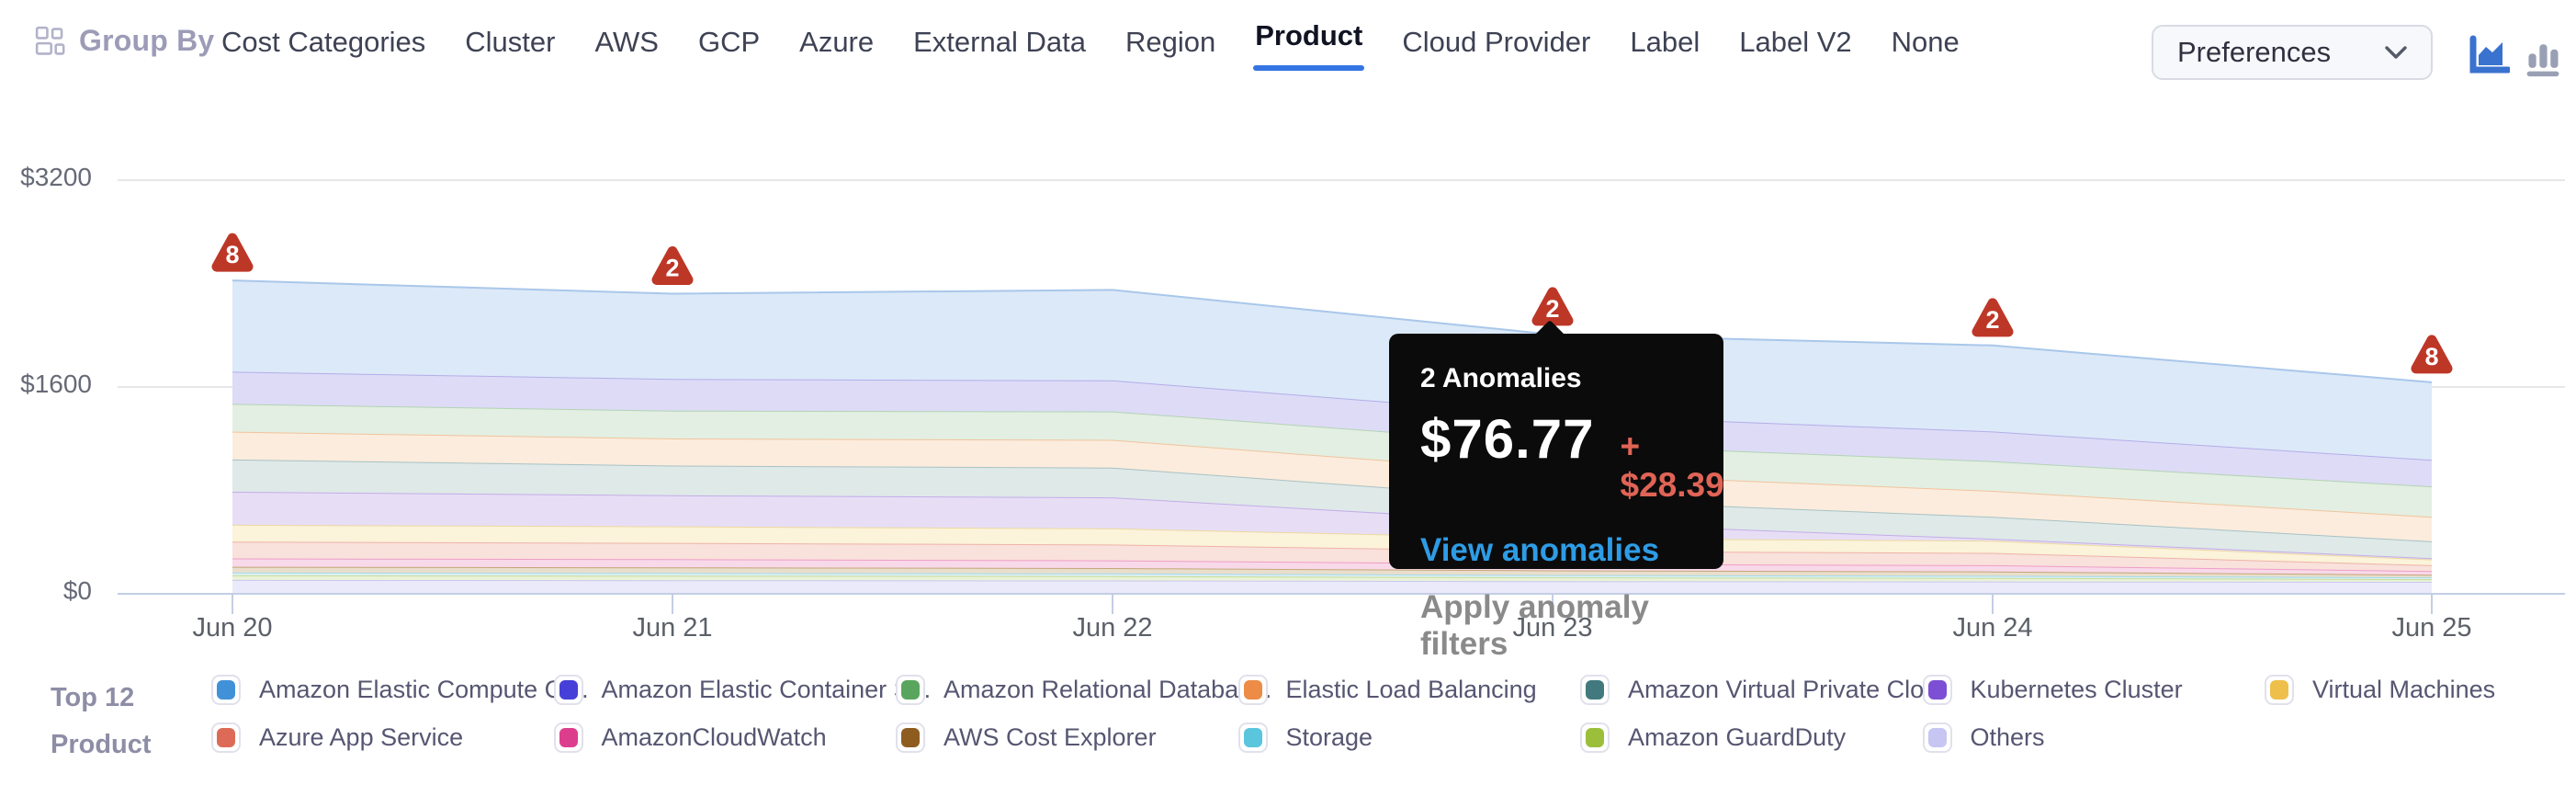 The height and width of the screenshot is (785, 2576). I want to click on tab-gcp: GCP, so click(729, 42).